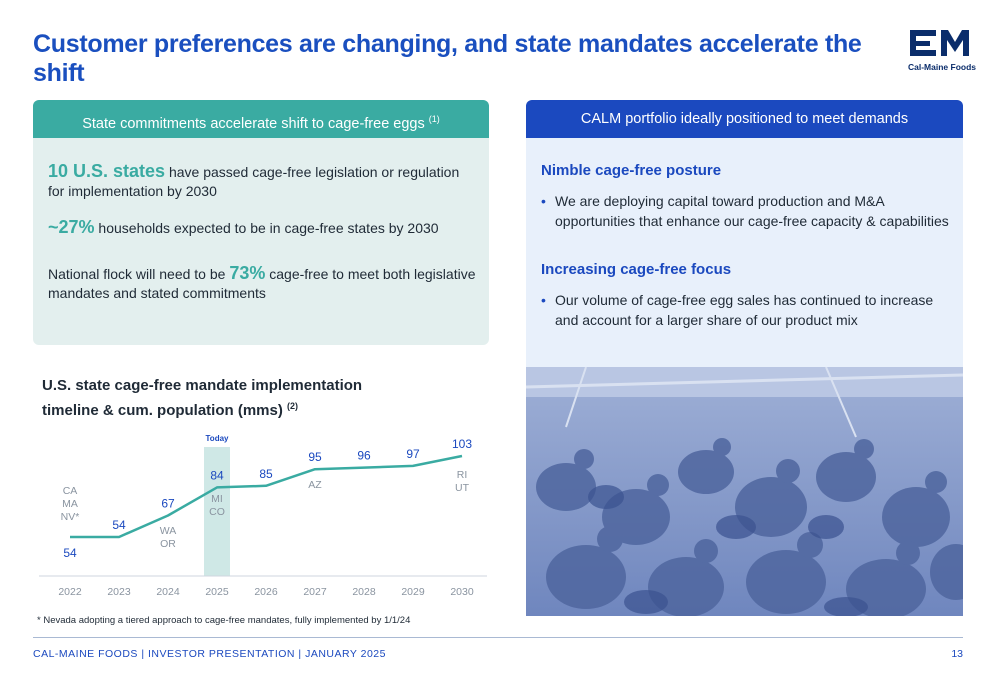 The image size is (1000, 685). What do you see at coordinates (266, 496) in the screenshot?
I see `population-line` at bounding box center [266, 496].